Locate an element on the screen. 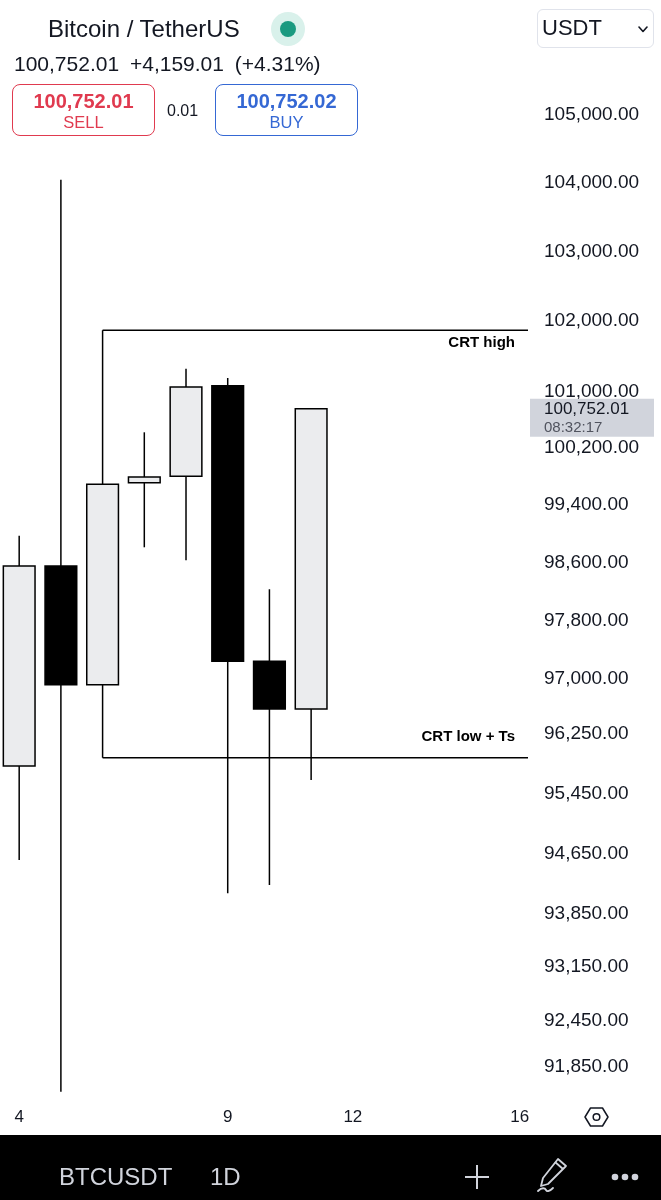 This screenshot has height=1200, width=661. annotation: BUY is located at coordinates (286, 122).